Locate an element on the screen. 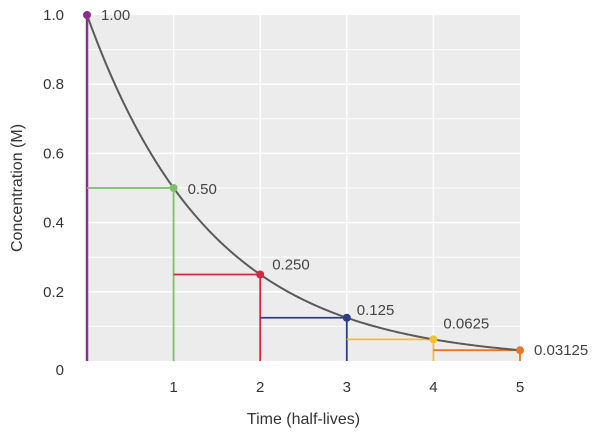 The image size is (602, 433). data-label-0: 1.00 is located at coordinates (115, 15).